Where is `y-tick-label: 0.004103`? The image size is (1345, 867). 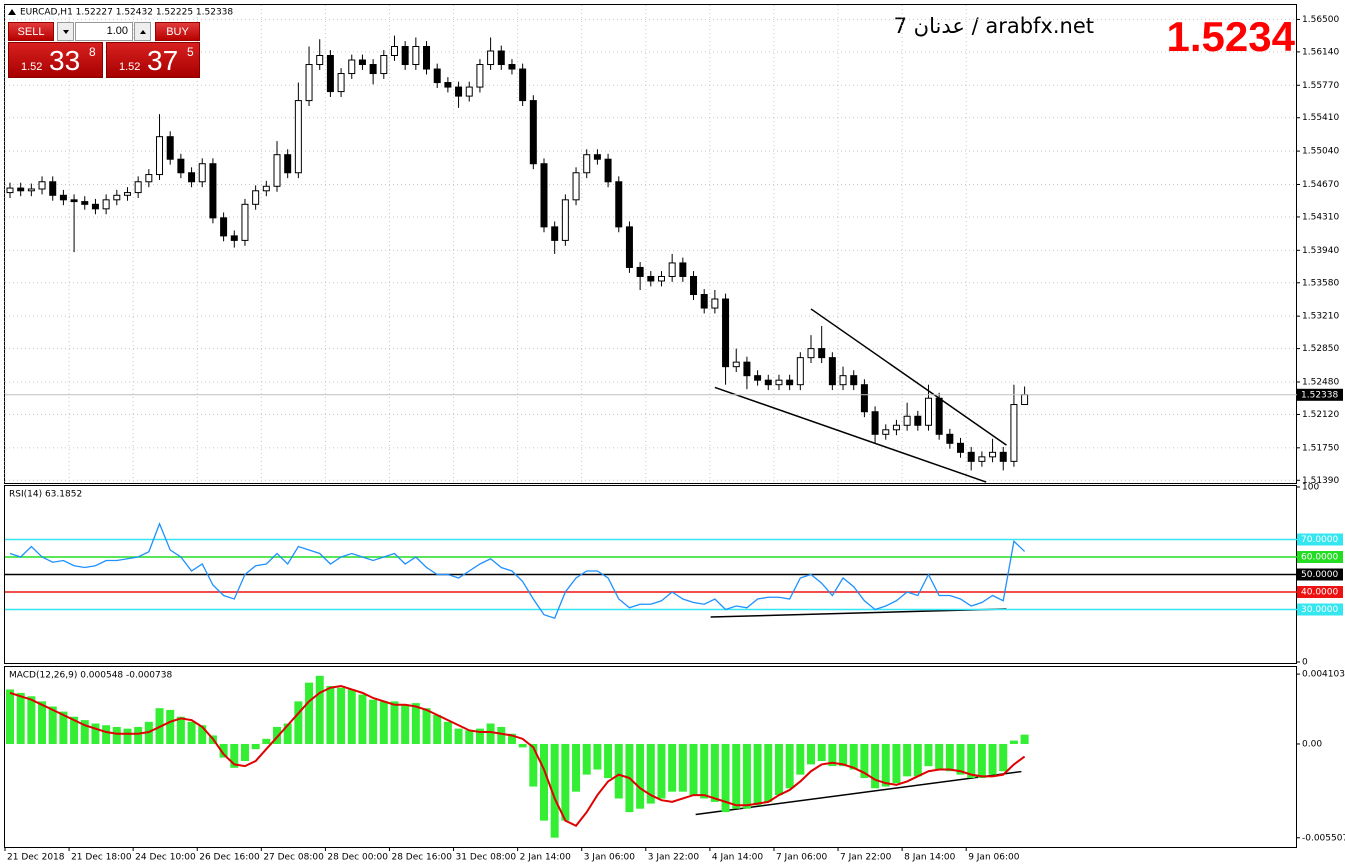 y-tick-label: 0.004103 is located at coordinates (1323, 675).